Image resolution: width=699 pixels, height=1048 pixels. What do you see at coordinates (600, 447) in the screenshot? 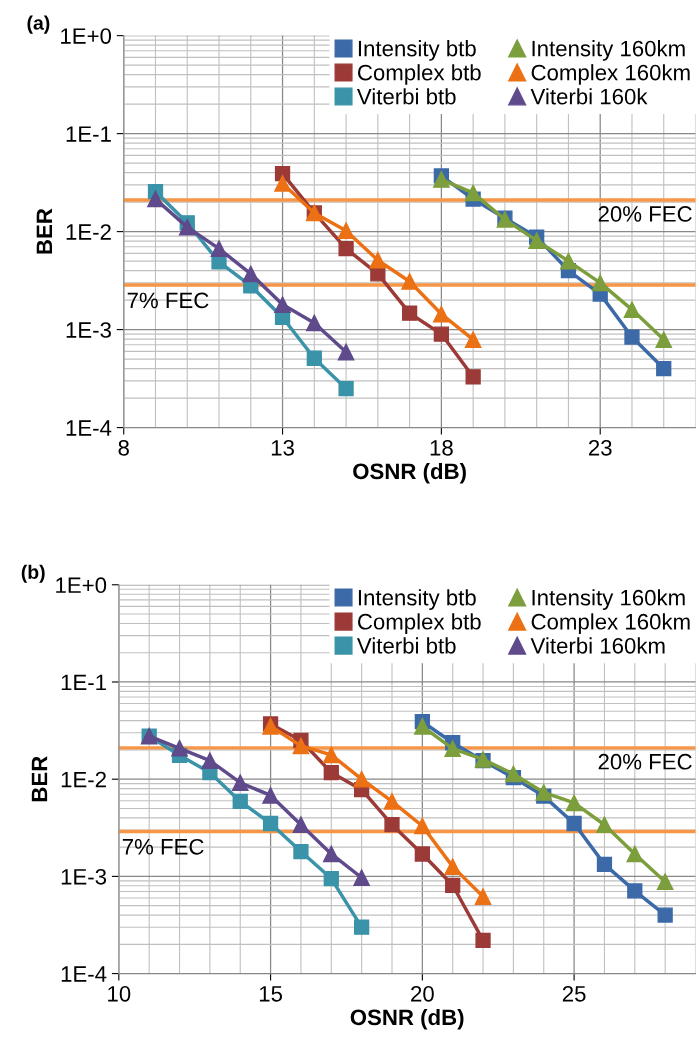
I see `x-tick-label: 23` at bounding box center [600, 447].